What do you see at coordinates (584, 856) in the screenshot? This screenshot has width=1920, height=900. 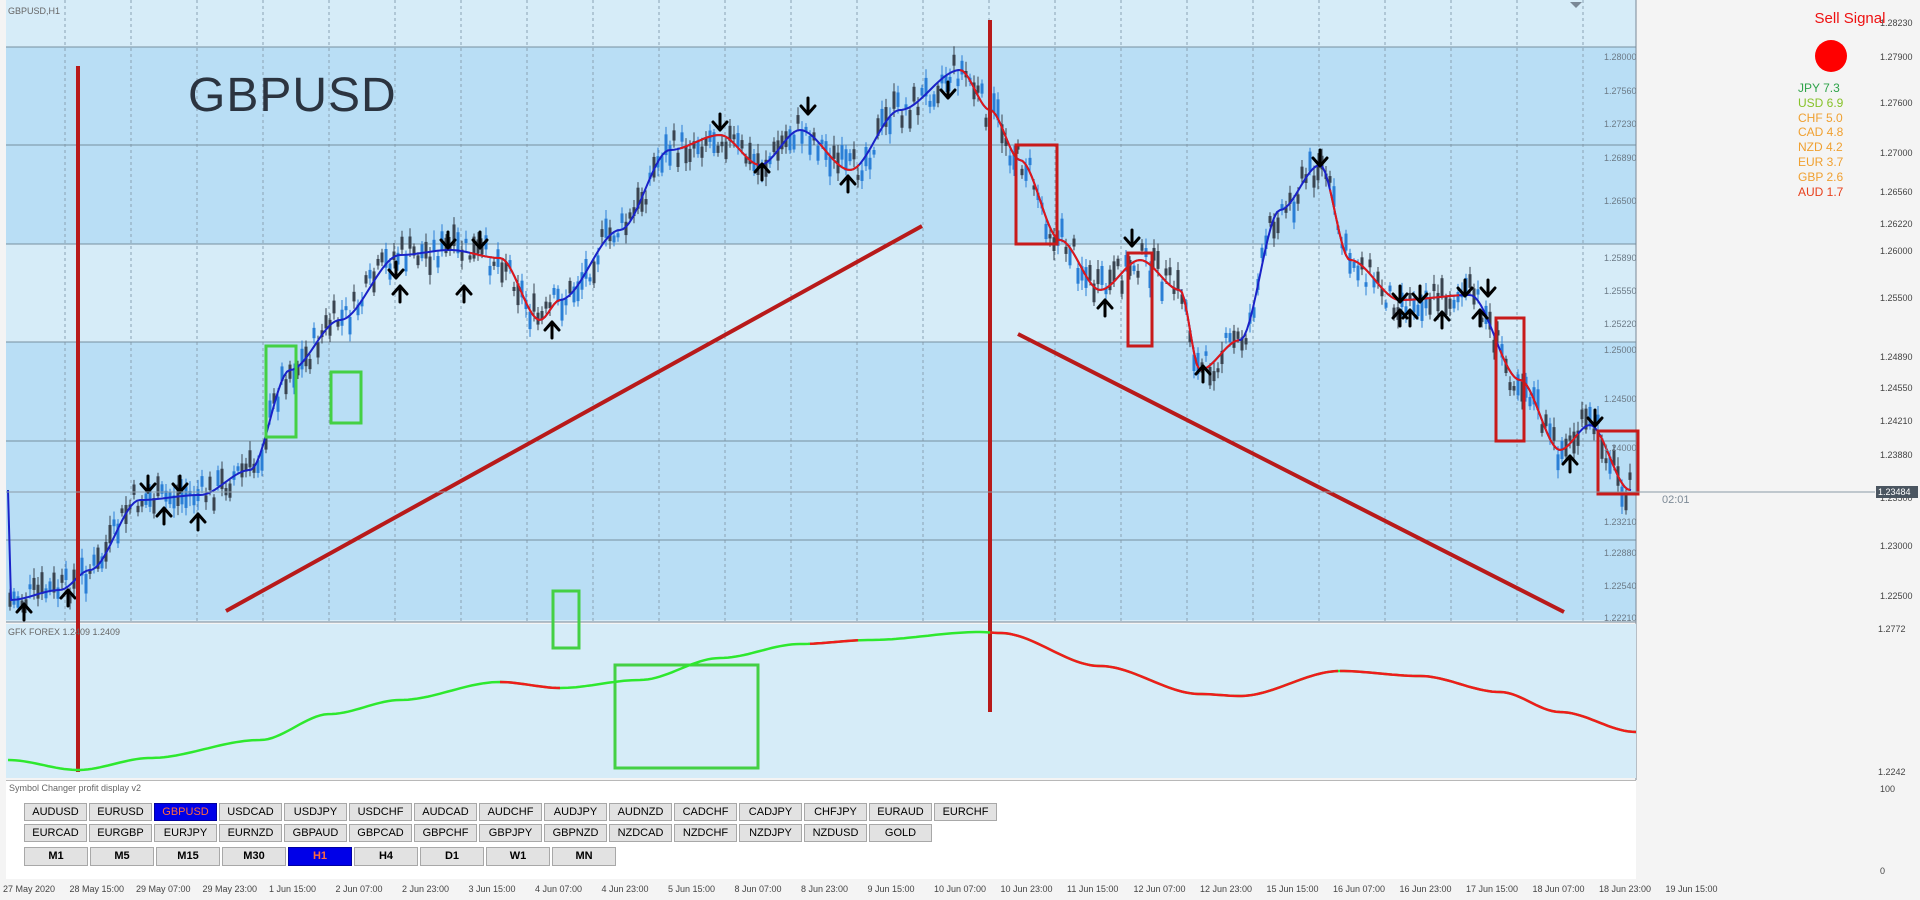 I see `timeframe-mn-button: MN` at bounding box center [584, 856].